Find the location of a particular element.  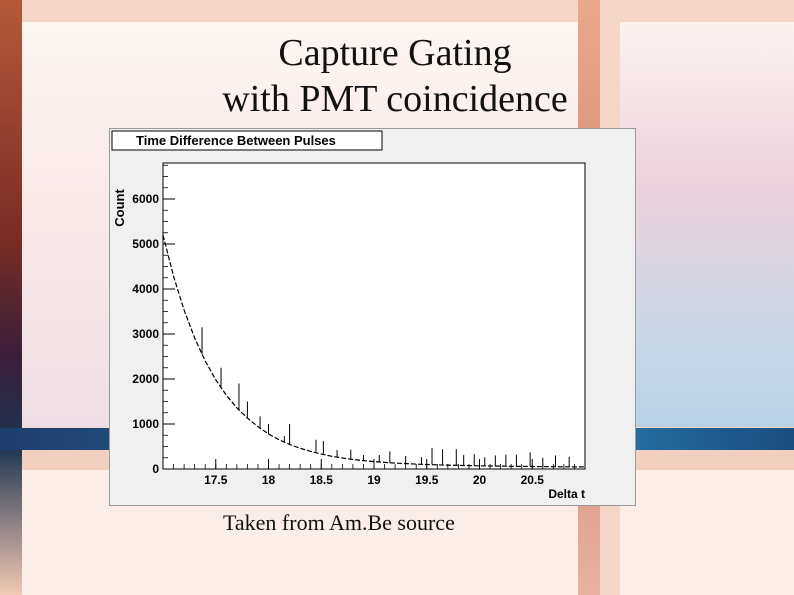

x-tick-label: 20 is located at coordinates (480, 480).